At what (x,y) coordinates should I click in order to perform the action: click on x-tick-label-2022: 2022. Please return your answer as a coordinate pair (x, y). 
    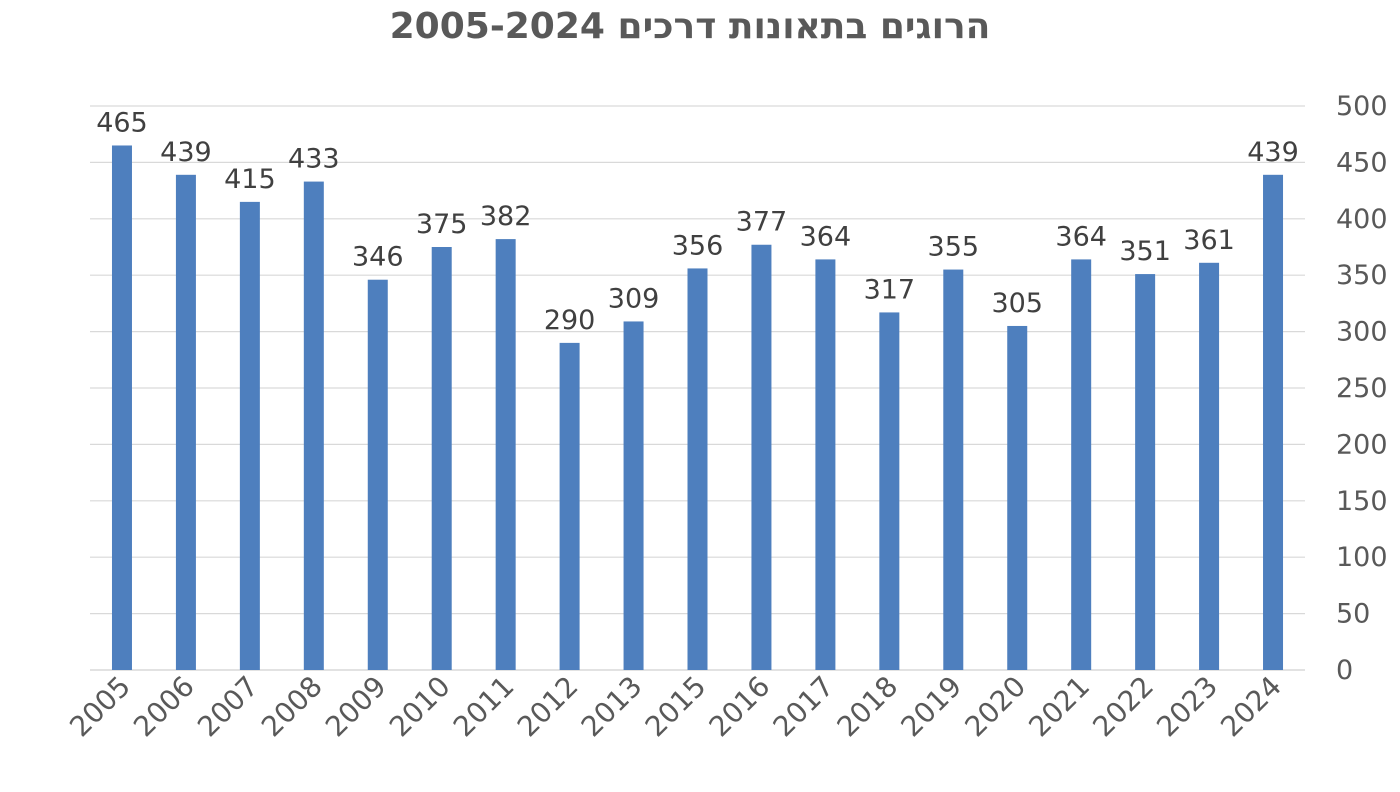
    Looking at the image, I should click on (1123, 707).